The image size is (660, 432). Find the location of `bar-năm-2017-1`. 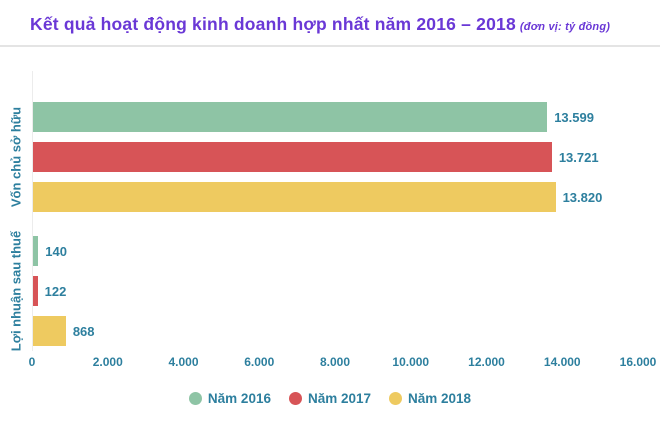

bar-năm-2017-1 is located at coordinates (35, 291).